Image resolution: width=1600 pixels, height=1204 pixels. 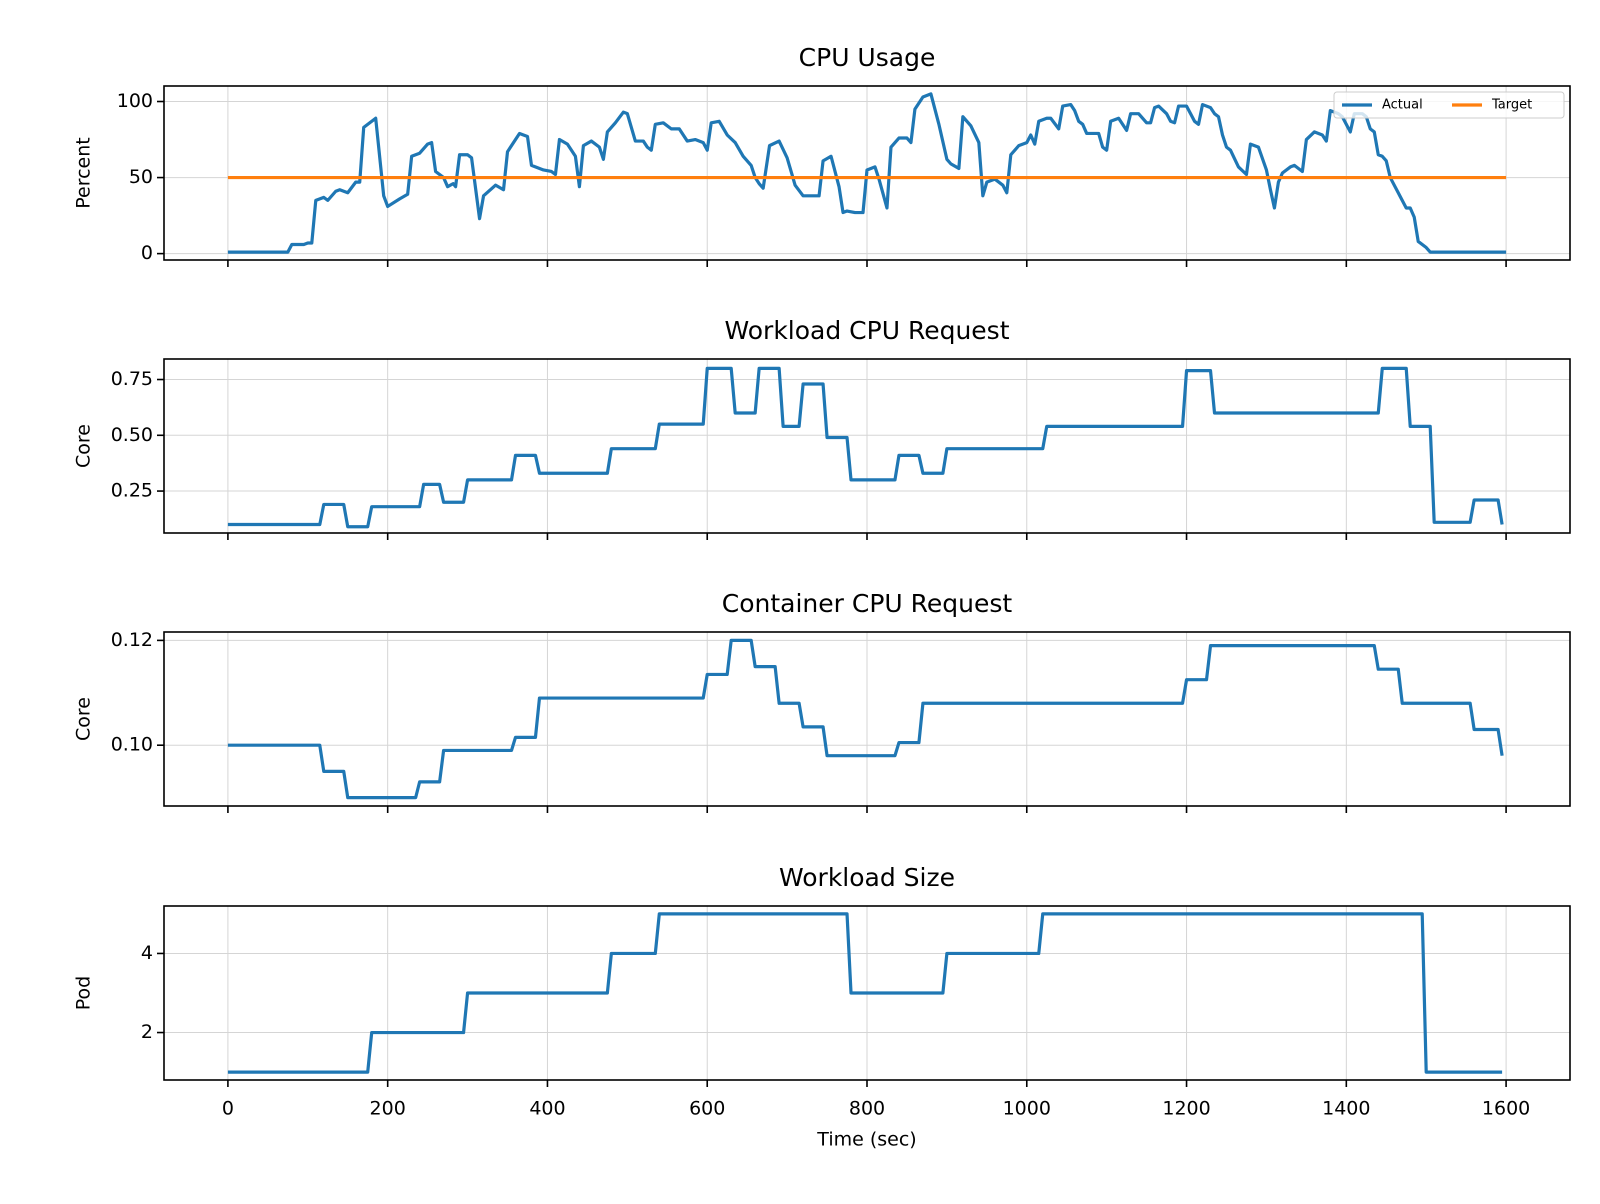 I want to click on chart-title: Workload CPU Request, so click(x=866, y=330).